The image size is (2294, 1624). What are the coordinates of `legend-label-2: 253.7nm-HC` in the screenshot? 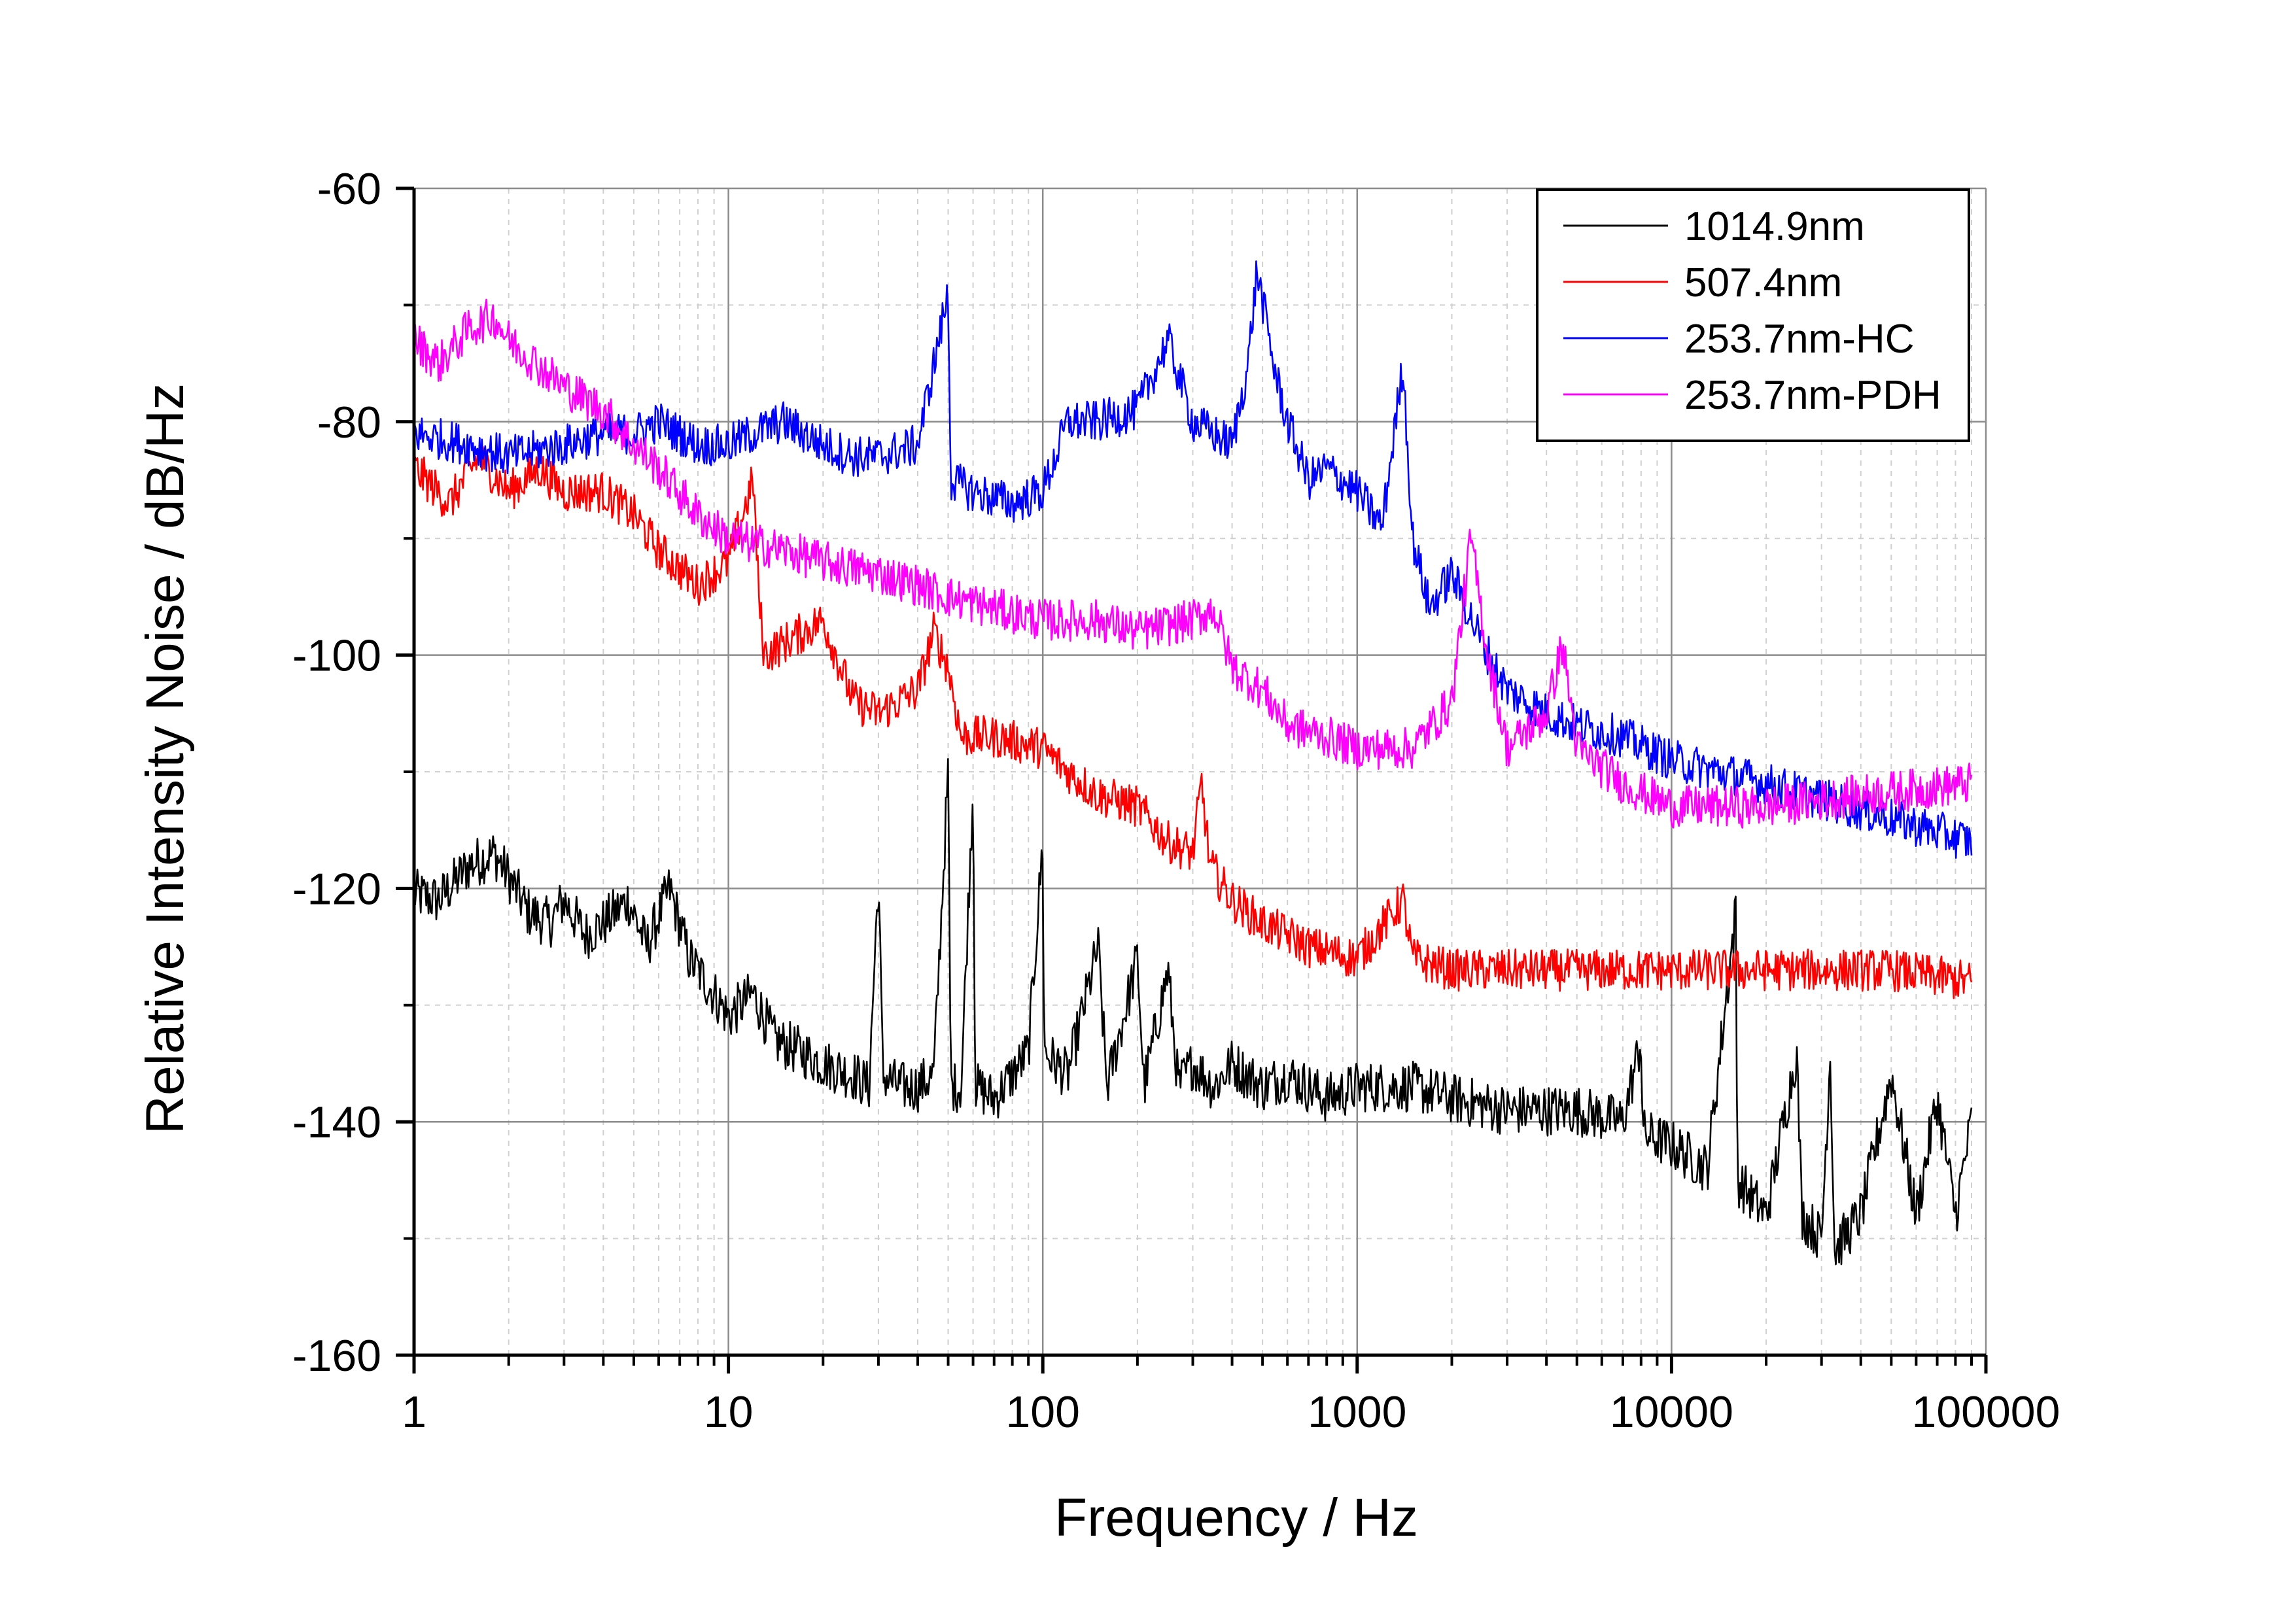 It's located at (1799, 340).